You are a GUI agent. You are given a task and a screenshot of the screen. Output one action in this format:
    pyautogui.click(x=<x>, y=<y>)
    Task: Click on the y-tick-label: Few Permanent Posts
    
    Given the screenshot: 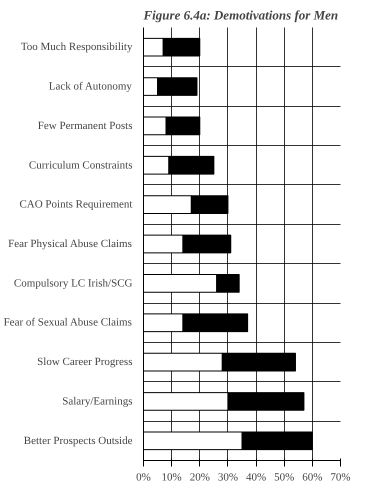 What is the action you would take?
    pyautogui.click(x=85, y=126)
    